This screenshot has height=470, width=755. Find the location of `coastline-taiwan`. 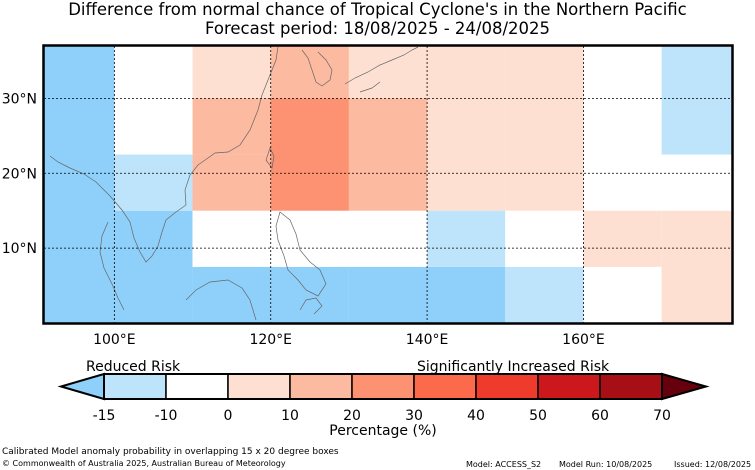

coastline-taiwan is located at coordinates (270, 158).